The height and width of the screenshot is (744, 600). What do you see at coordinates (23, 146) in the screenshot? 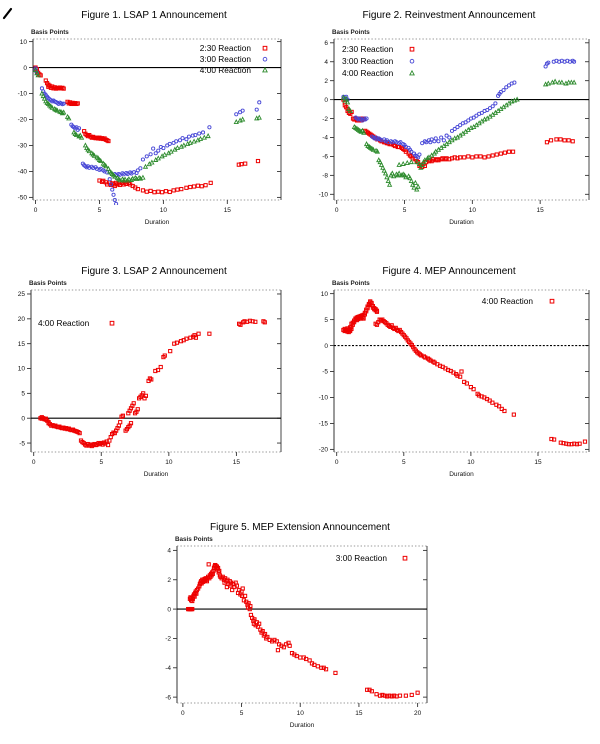
I see `svg-text: -30` at bounding box center [23, 146].